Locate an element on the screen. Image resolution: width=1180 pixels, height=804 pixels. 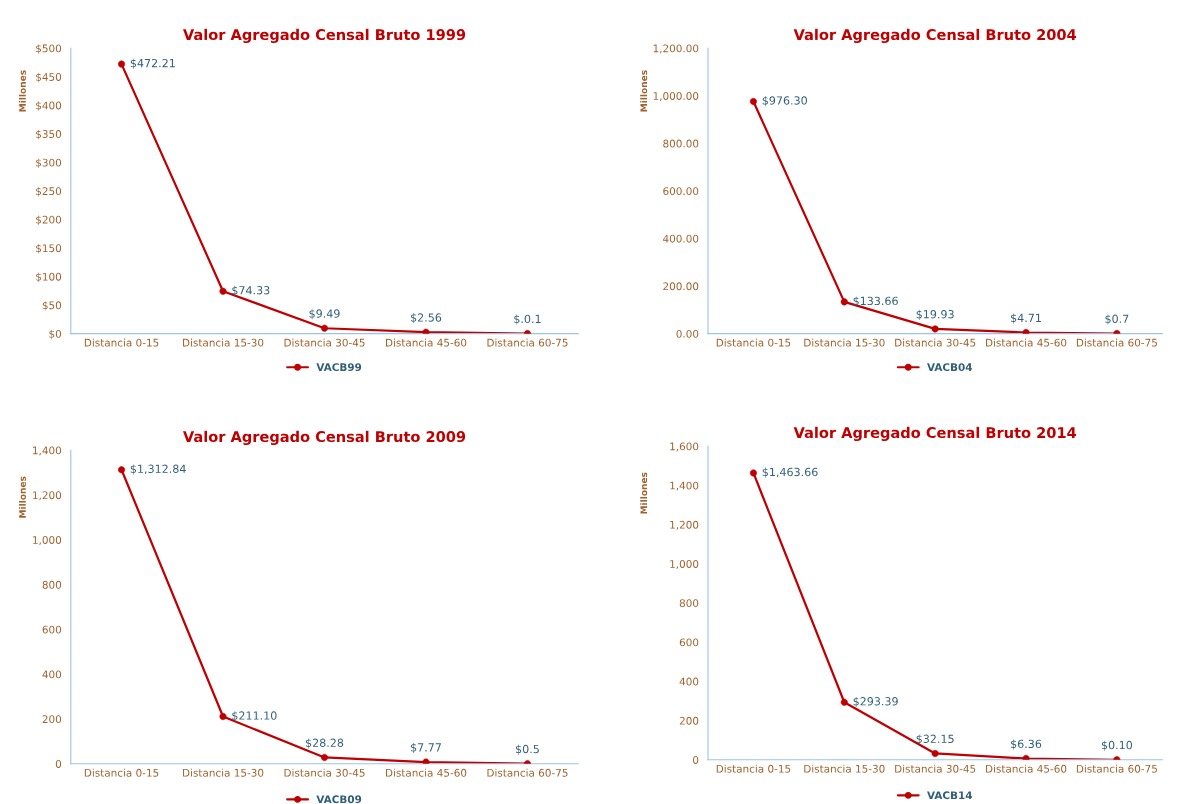
data-label: $28.28 is located at coordinates (324, 743).